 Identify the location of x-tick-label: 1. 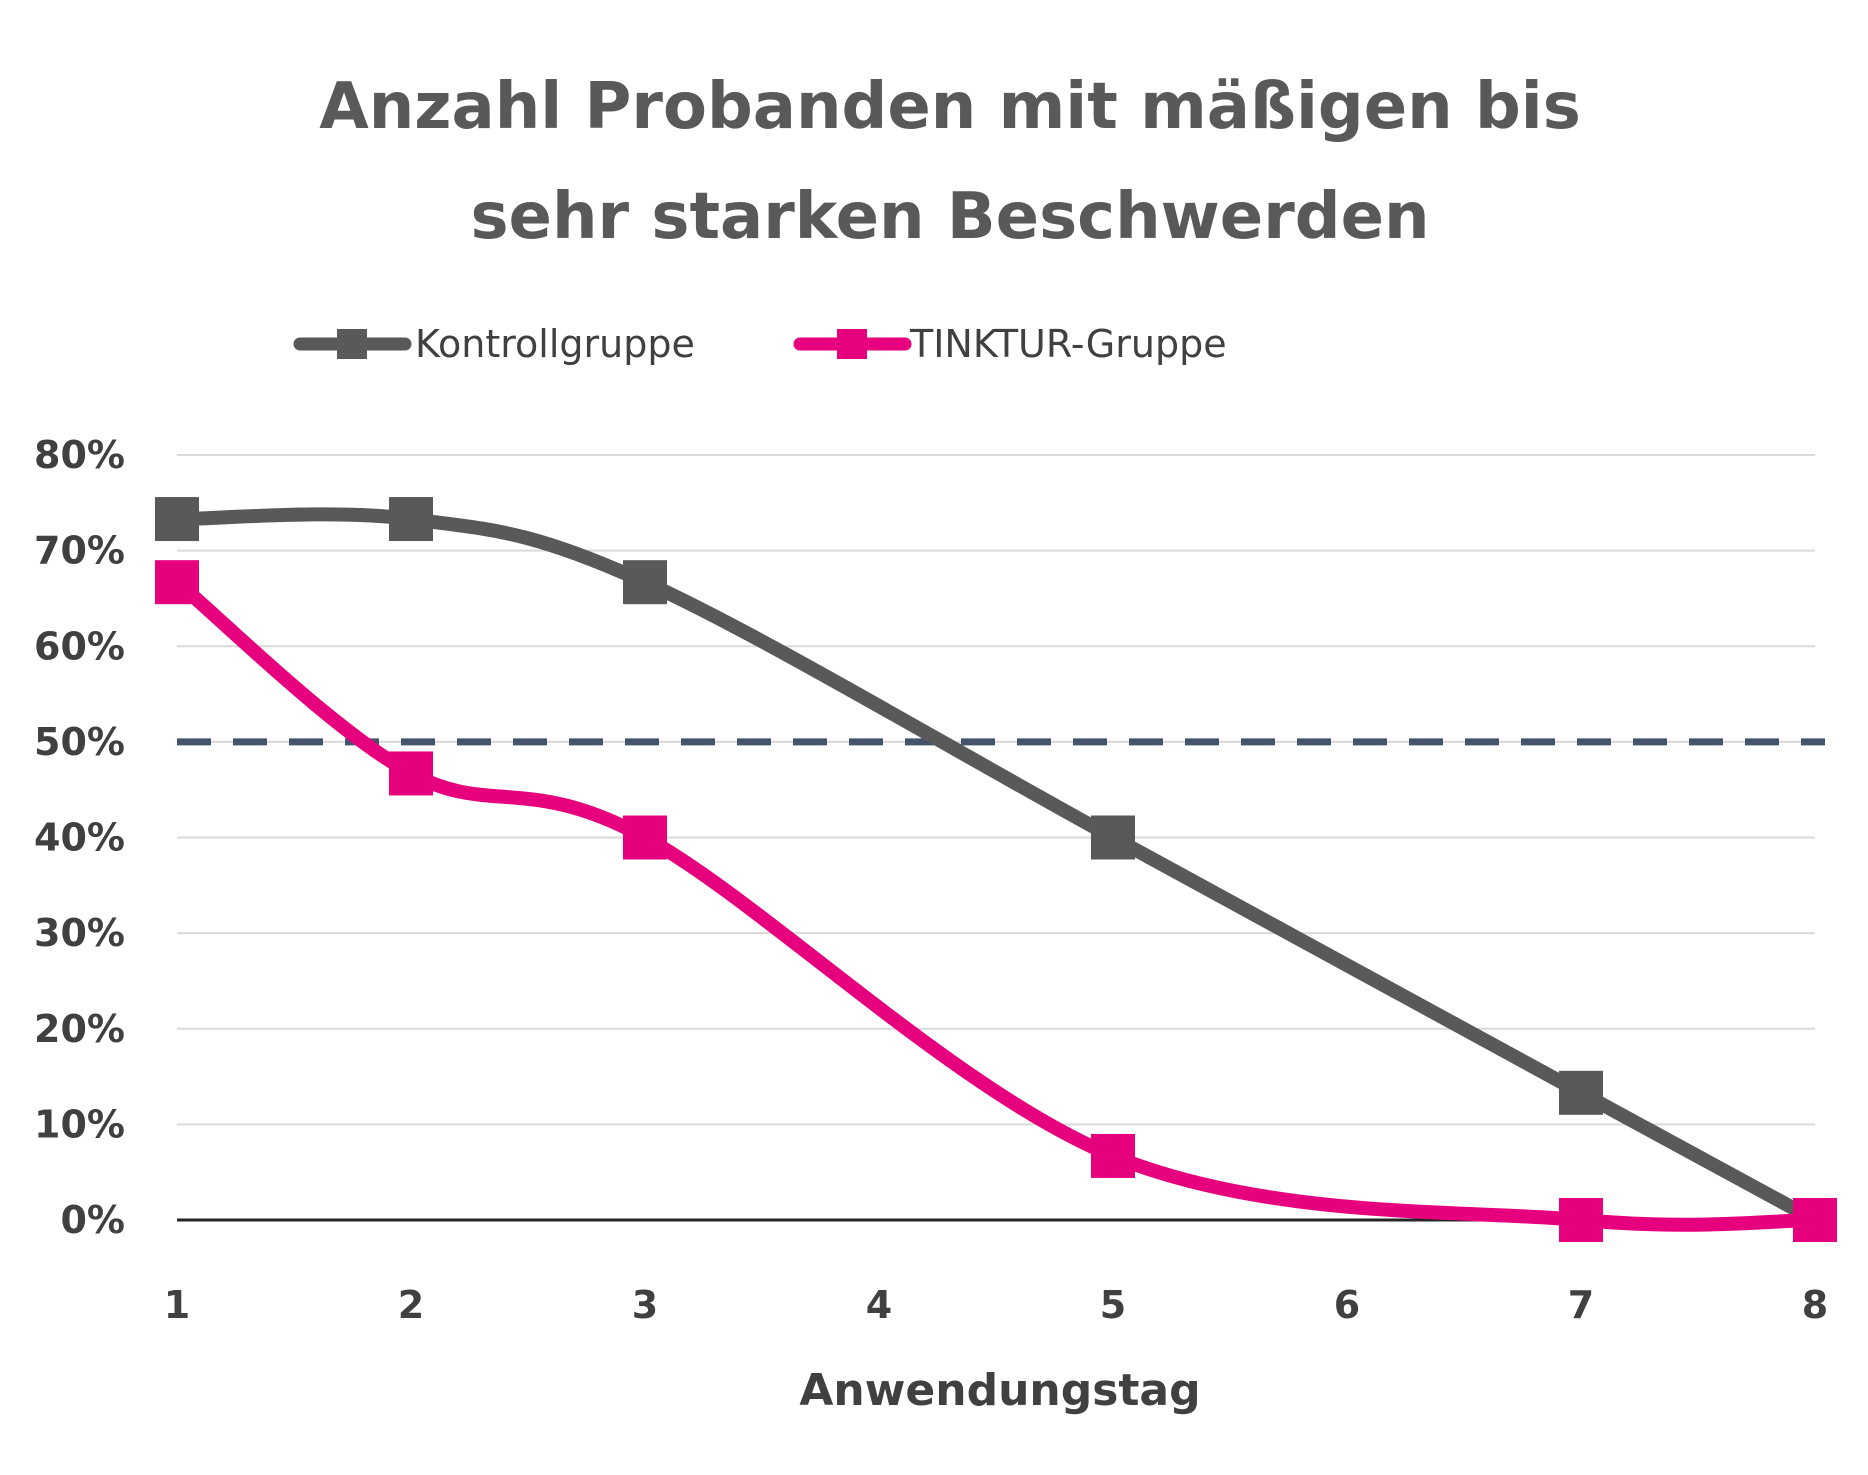
(177, 1305).